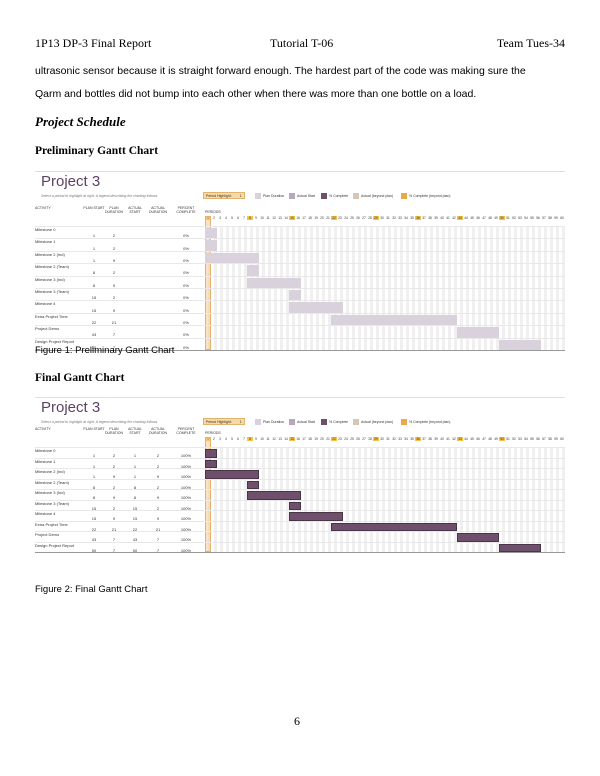 The width and height of the screenshot is (600, 776). I want to click on period-number: 16, so click(298, 218).